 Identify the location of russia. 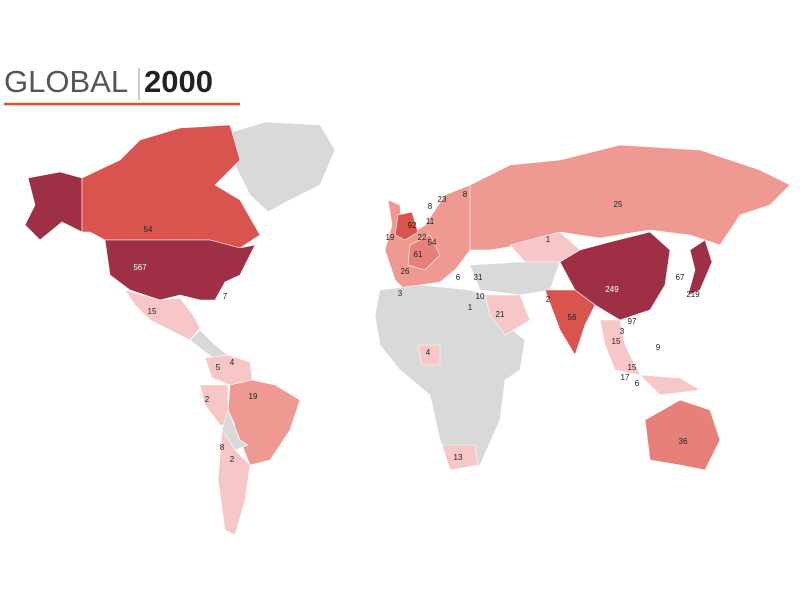
(630, 197).